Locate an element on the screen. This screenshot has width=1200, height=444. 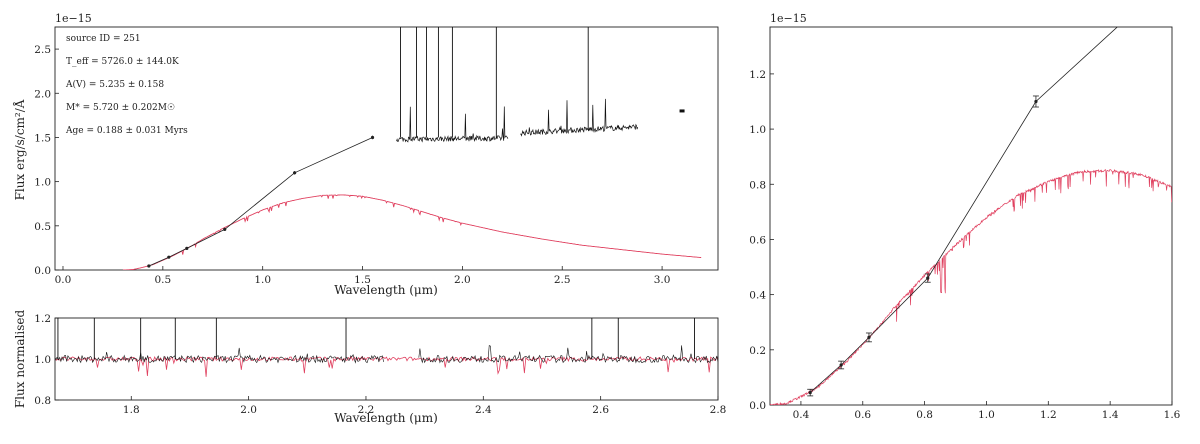
zoom-x-tick-label: 1.4 is located at coordinates (1110, 415).